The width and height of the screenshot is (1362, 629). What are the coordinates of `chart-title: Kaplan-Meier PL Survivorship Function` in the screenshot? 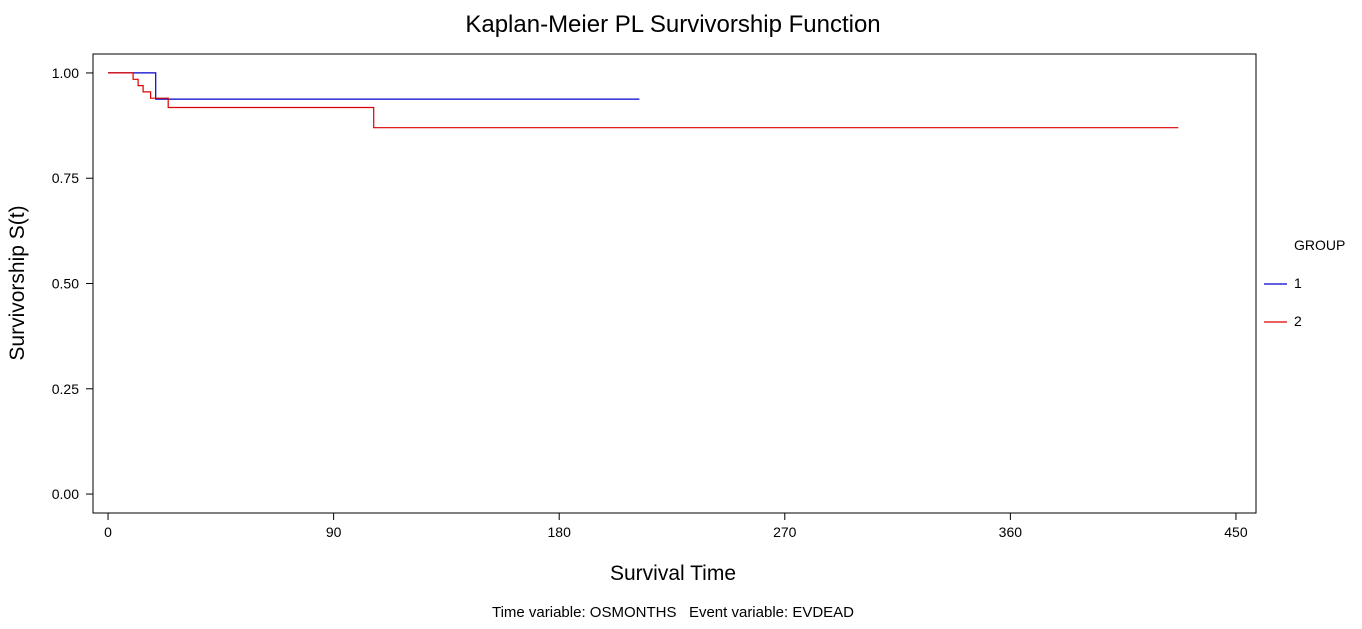 It's located at (672, 24).